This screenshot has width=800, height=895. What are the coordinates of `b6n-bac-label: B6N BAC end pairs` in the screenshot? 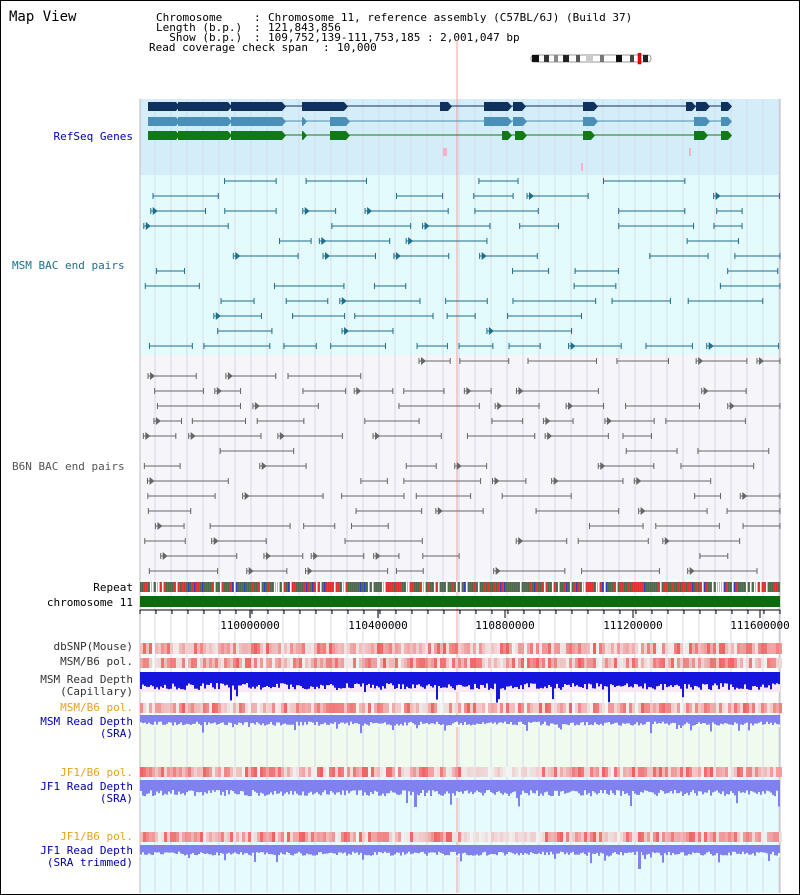 It's located at (68, 466).